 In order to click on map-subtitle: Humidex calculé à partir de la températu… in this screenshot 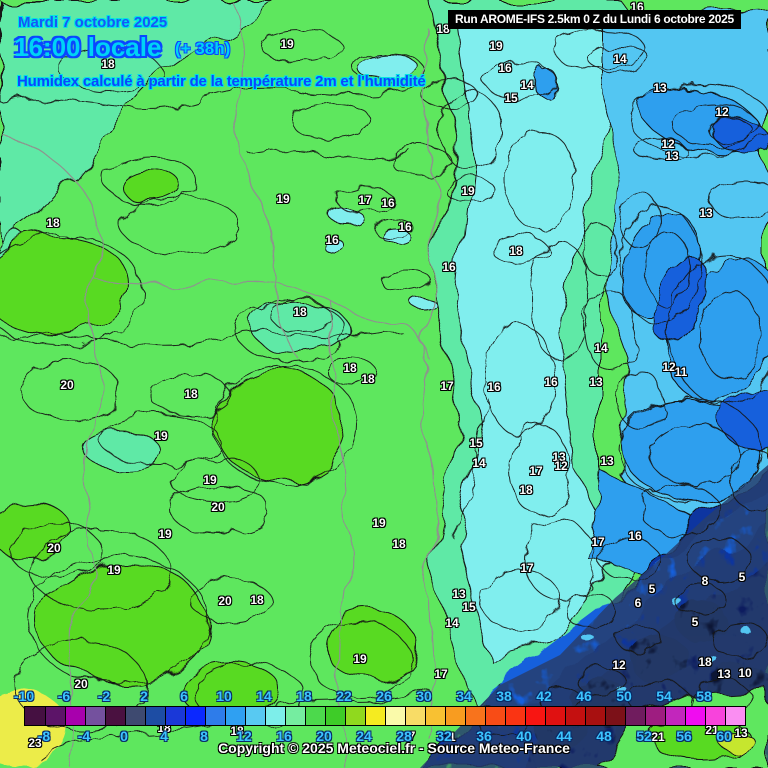, I will do `click(221, 81)`.